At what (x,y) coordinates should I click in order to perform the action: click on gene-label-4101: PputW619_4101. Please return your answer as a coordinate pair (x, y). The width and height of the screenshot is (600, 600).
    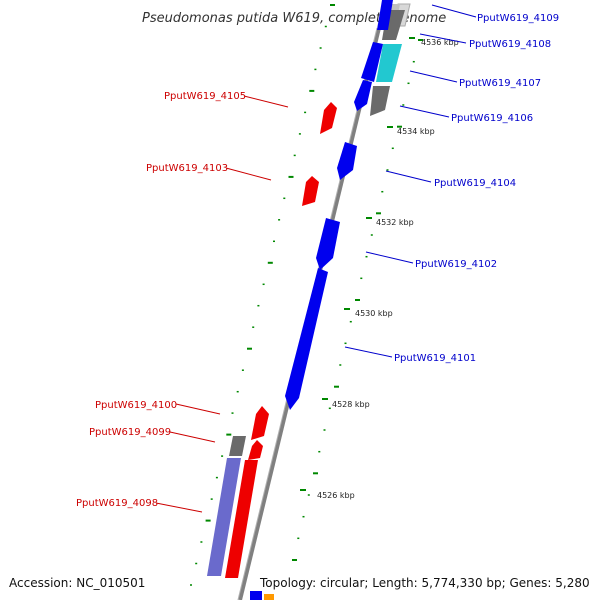
    Looking at the image, I should click on (435, 358).